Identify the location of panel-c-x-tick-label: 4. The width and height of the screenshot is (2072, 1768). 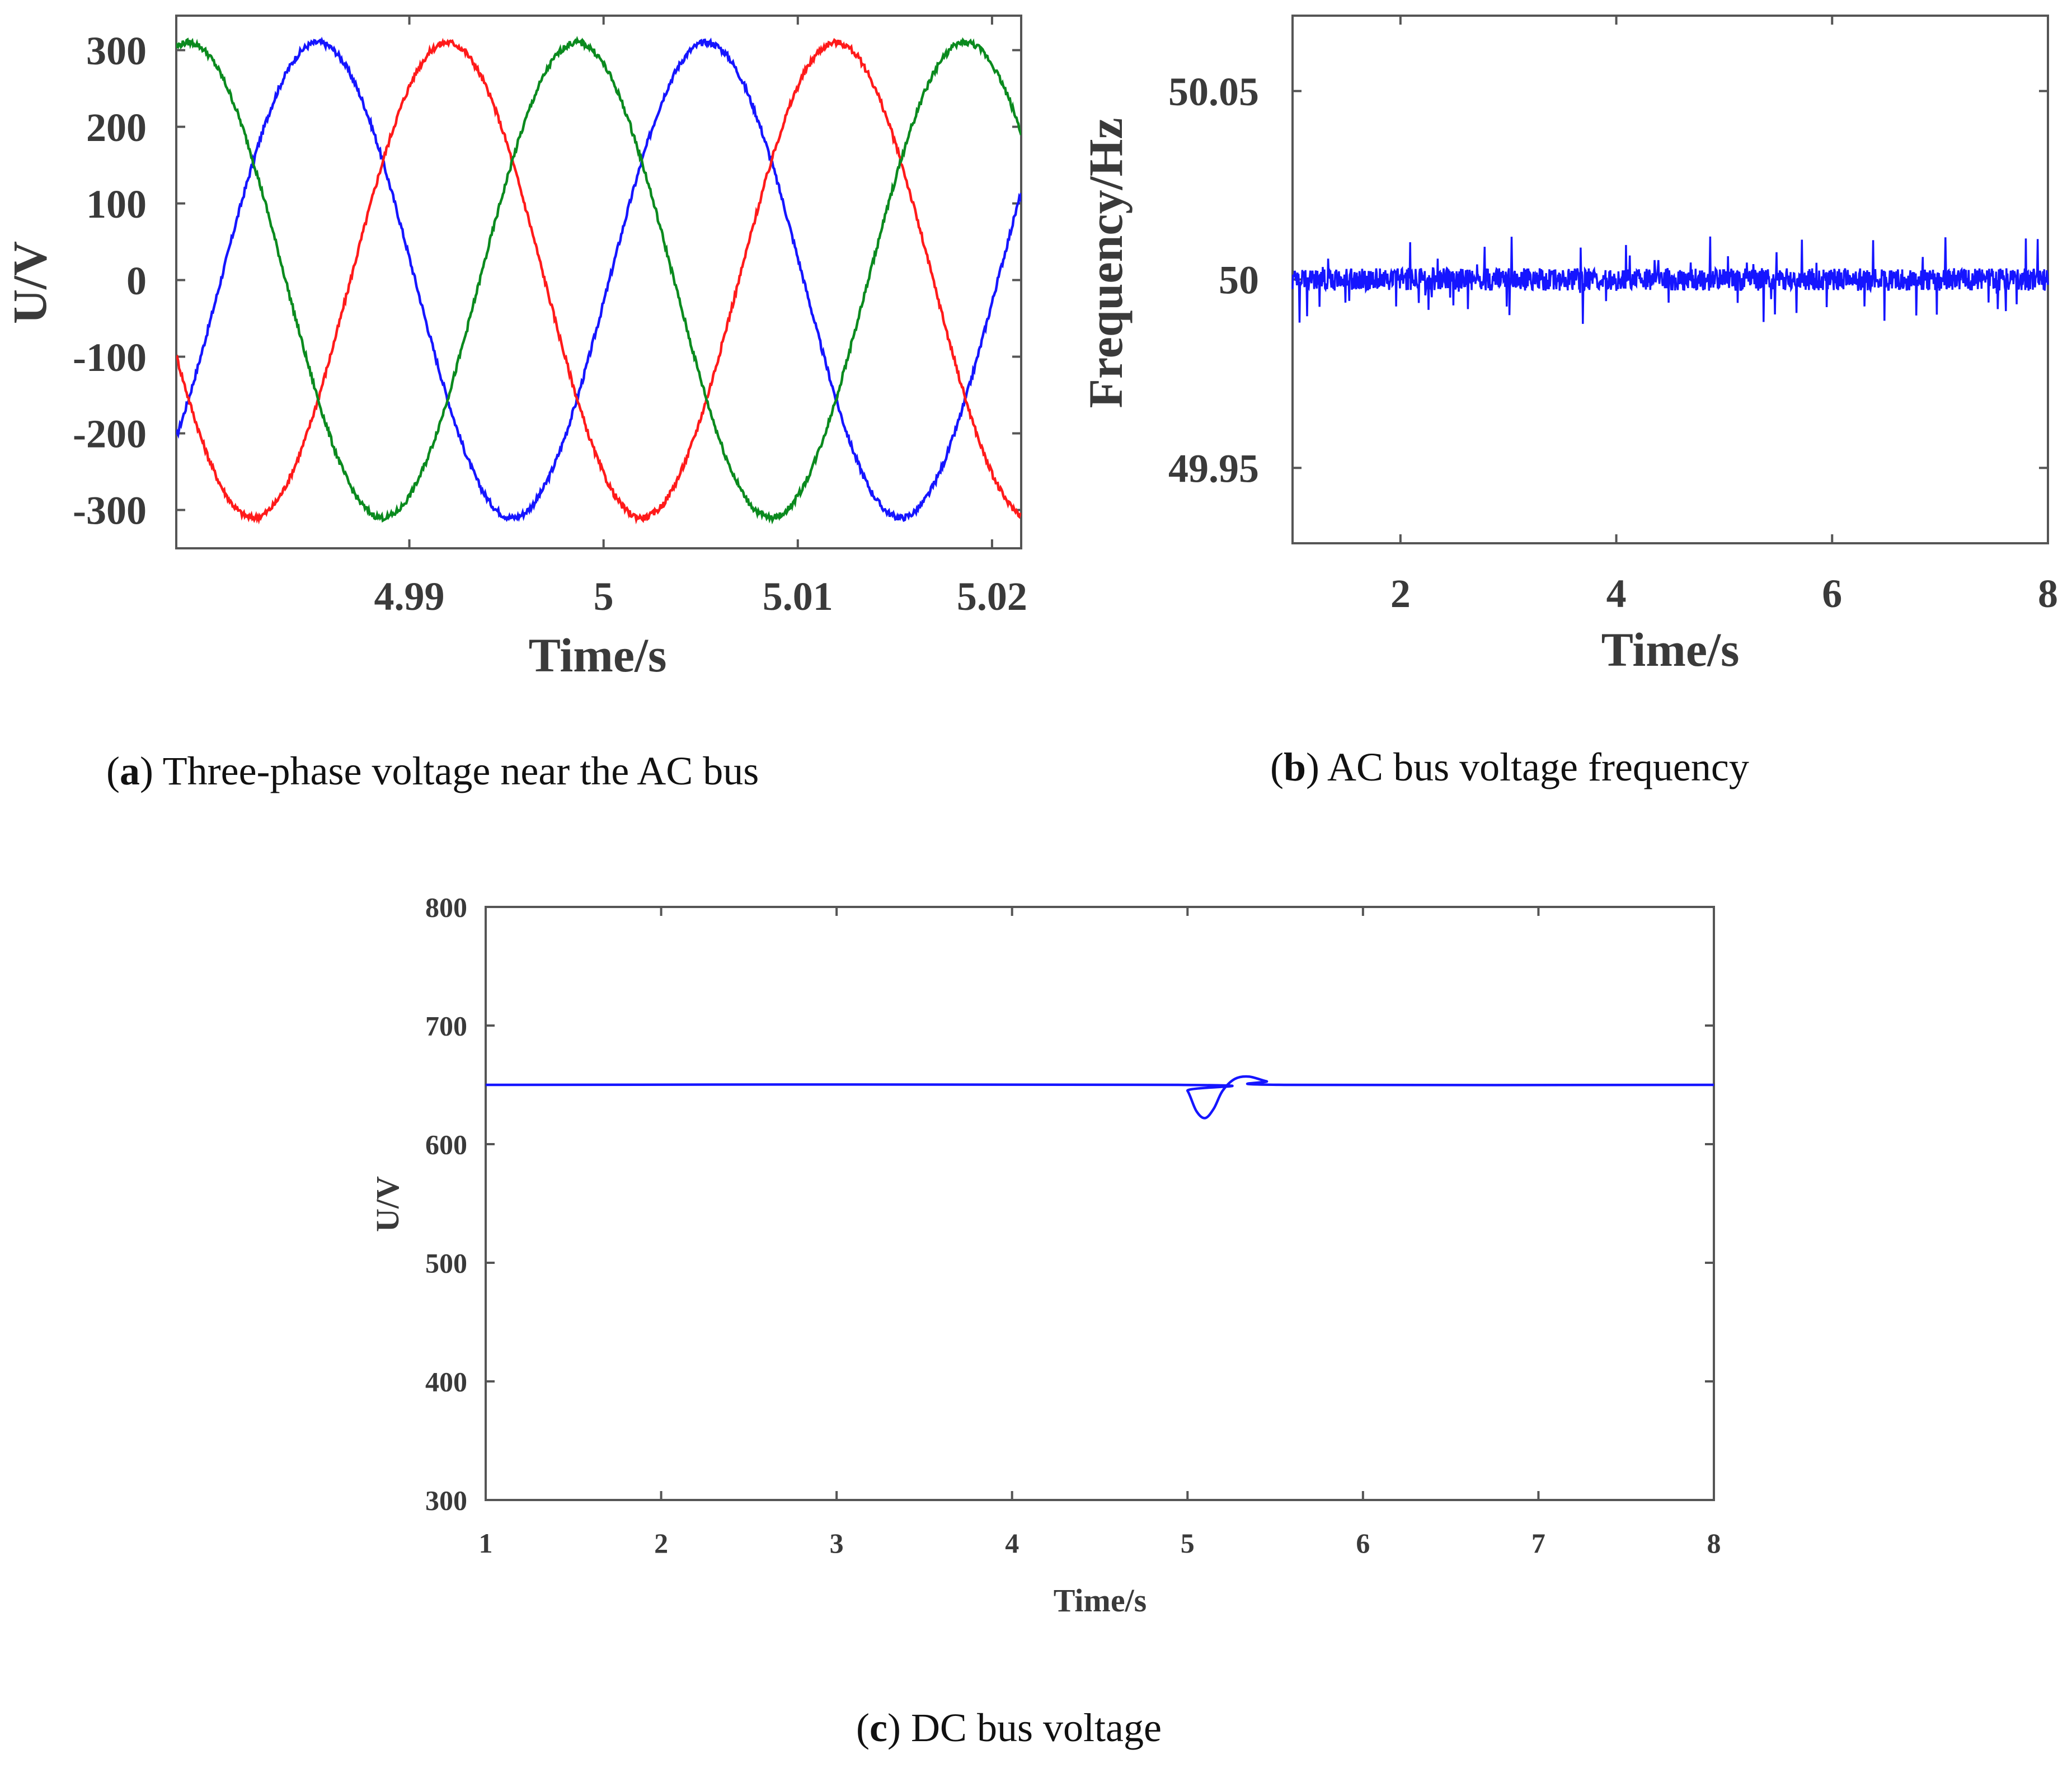
(1012, 1543).